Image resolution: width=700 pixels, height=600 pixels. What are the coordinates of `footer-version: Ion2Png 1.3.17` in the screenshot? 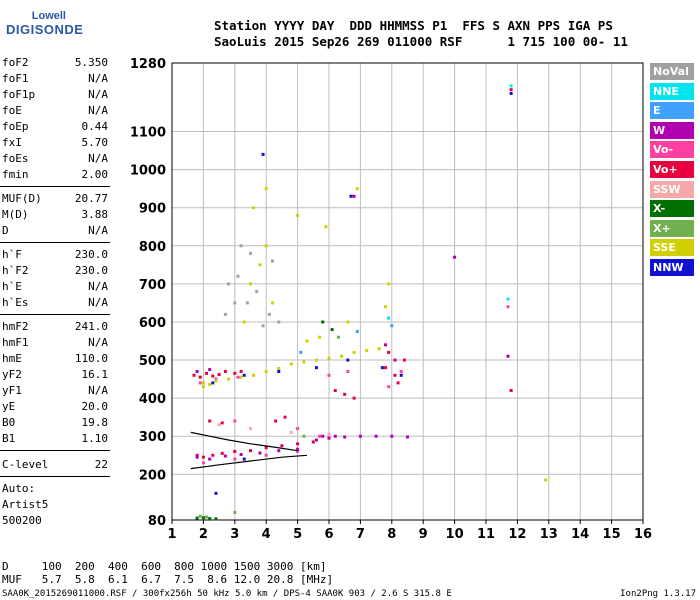 It's located at (658, 594).